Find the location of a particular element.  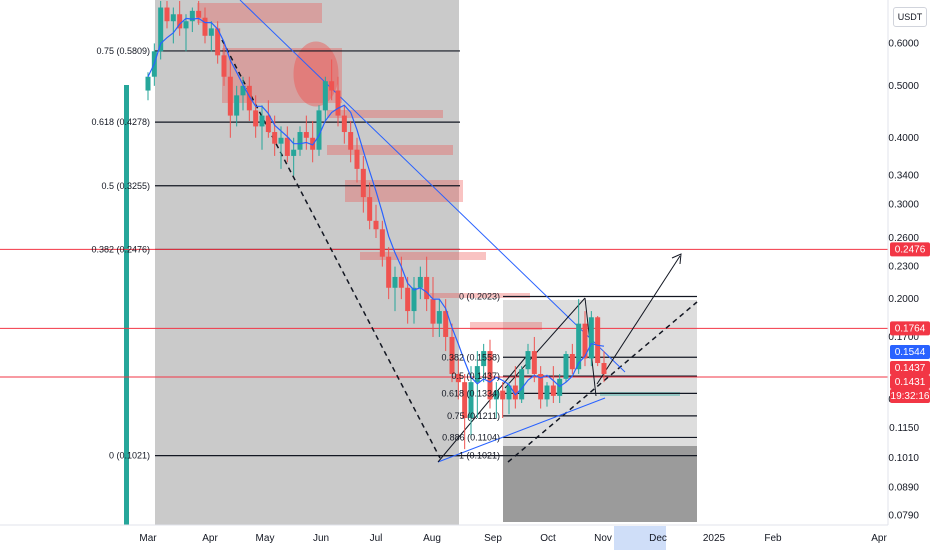

x-tick-12: Apr is located at coordinates (879, 538).